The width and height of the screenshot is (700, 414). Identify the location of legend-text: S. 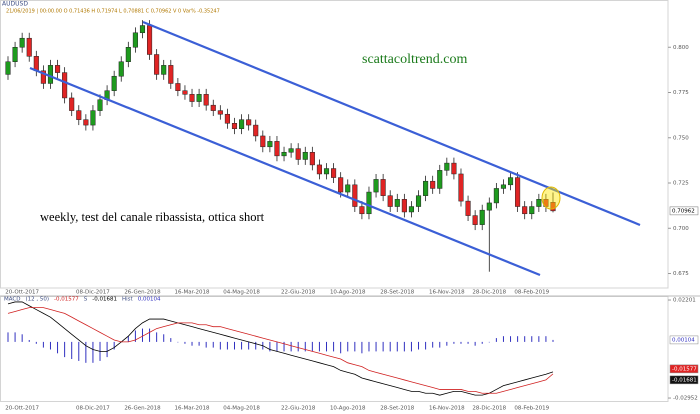
(86, 300).